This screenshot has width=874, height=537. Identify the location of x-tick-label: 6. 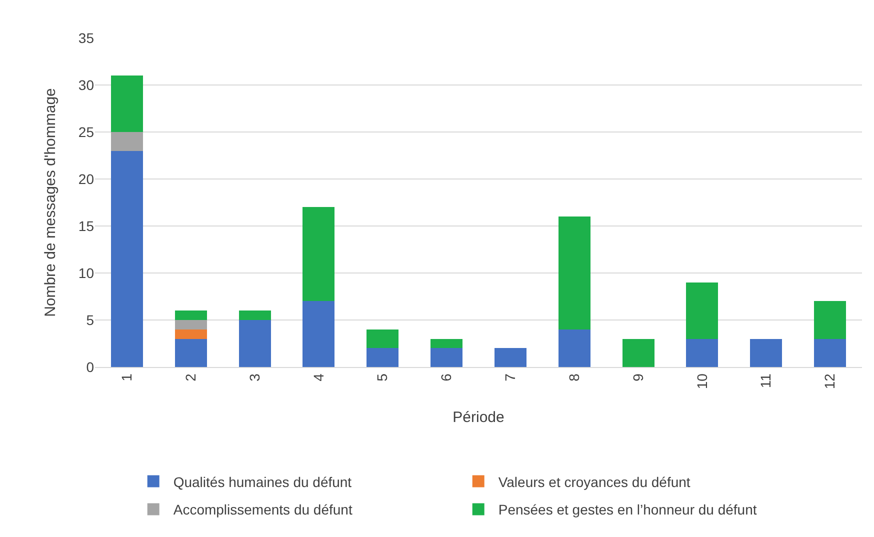
(446, 377).